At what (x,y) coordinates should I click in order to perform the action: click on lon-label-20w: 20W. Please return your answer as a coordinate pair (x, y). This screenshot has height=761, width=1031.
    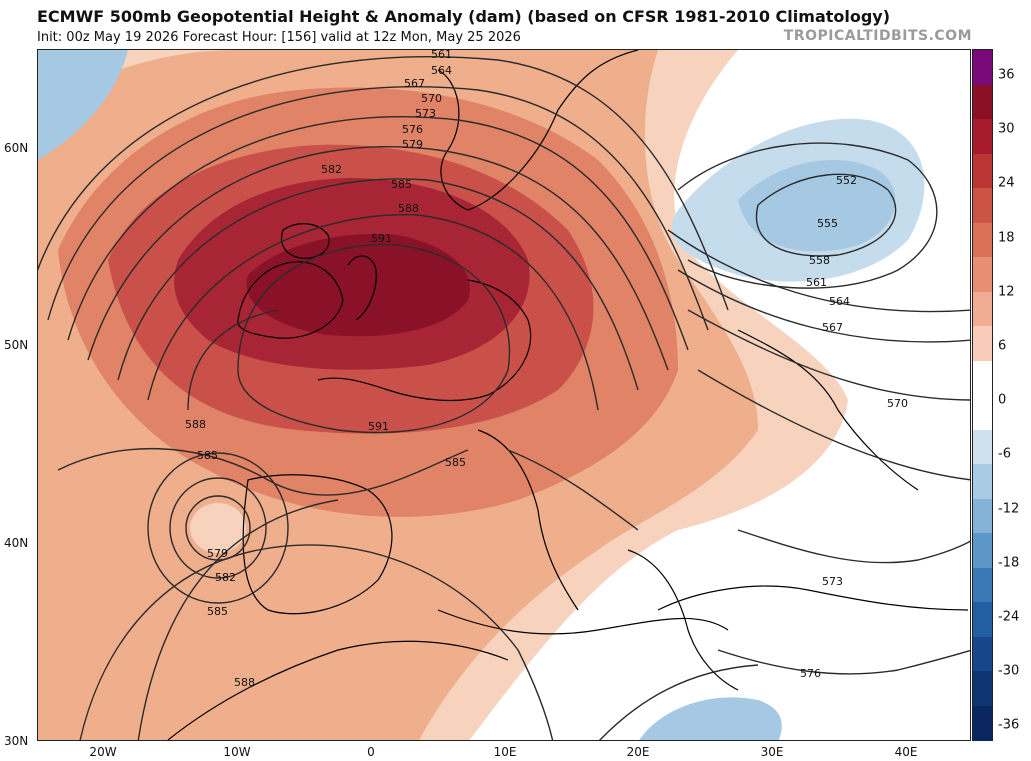
    Looking at the image, I should click on (103, 752).